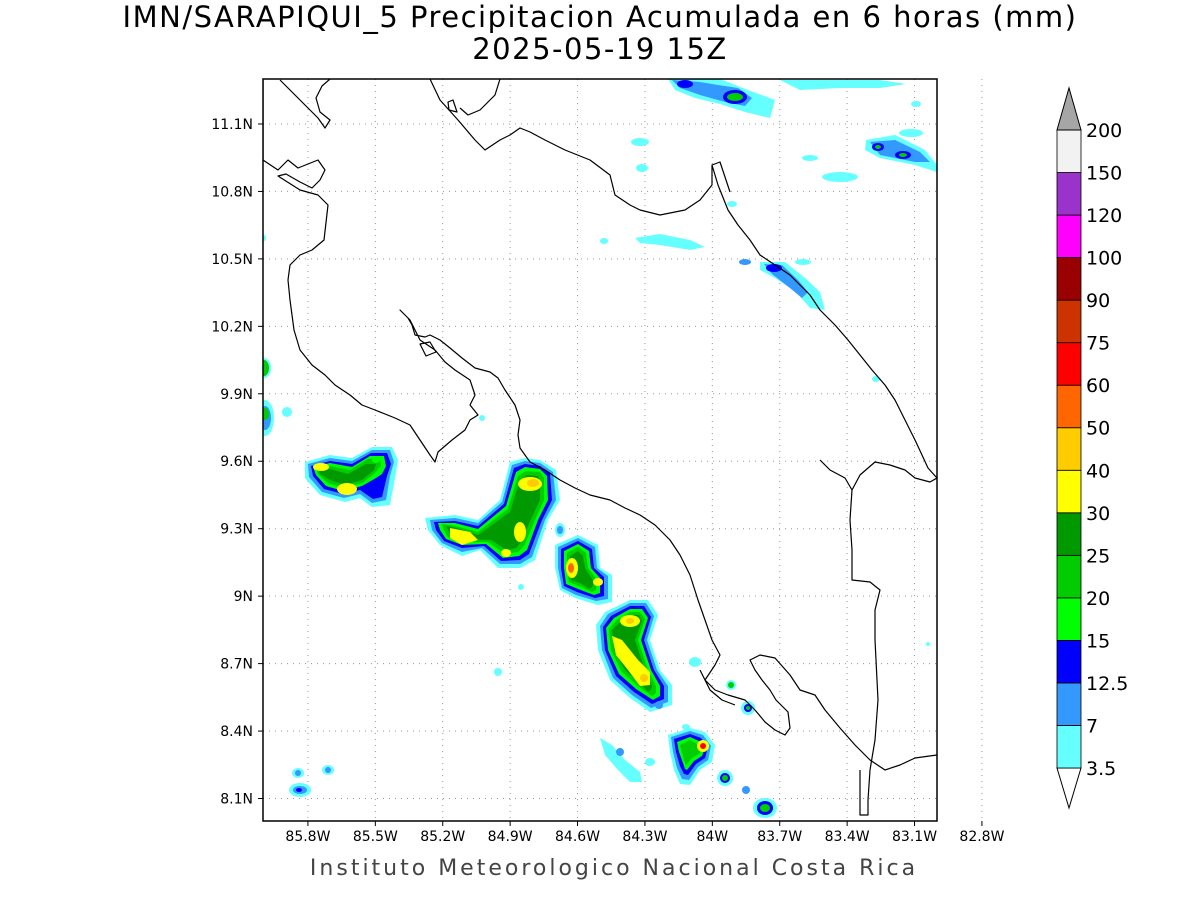  I want to click on colorbar-level-label: 3.5, so click(1101, 769).